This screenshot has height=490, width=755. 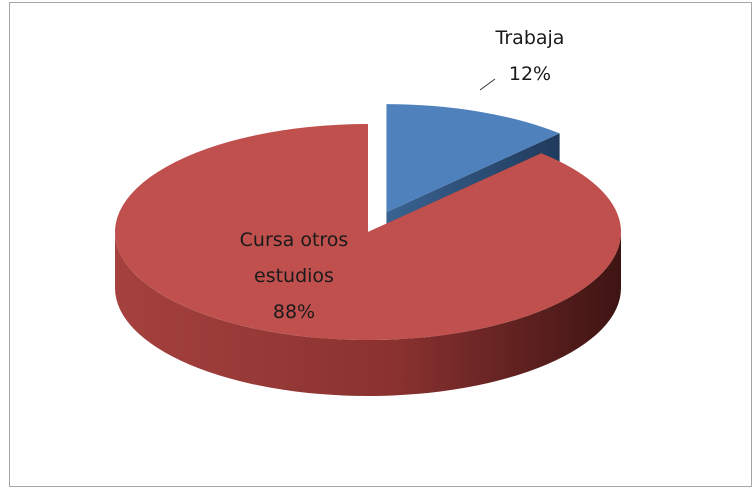 What do you see at coordinates (530, 38) in the screenshot?
I see `category-label: Trabaja` at bounding box center [530, 38].